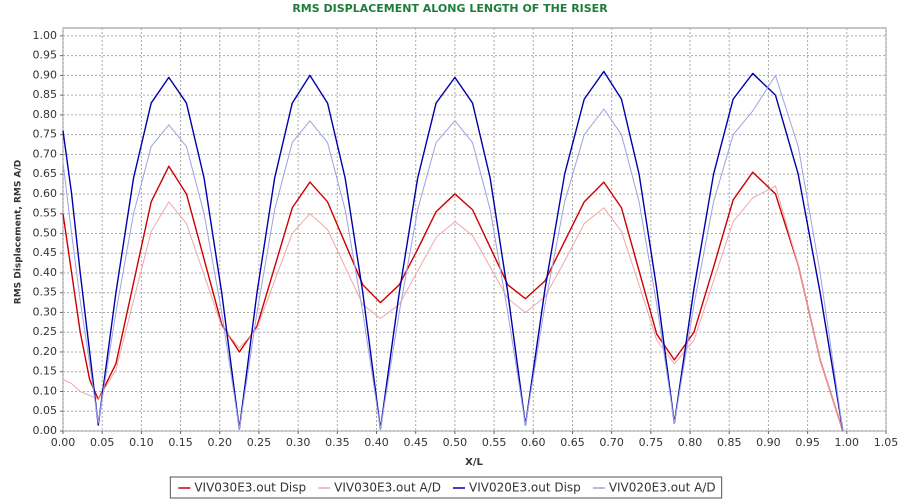  What do you see at coordinates (45, 193) in the screenshot?
I see `y-tick-label: 0.60` at bounding box center [45, 193].